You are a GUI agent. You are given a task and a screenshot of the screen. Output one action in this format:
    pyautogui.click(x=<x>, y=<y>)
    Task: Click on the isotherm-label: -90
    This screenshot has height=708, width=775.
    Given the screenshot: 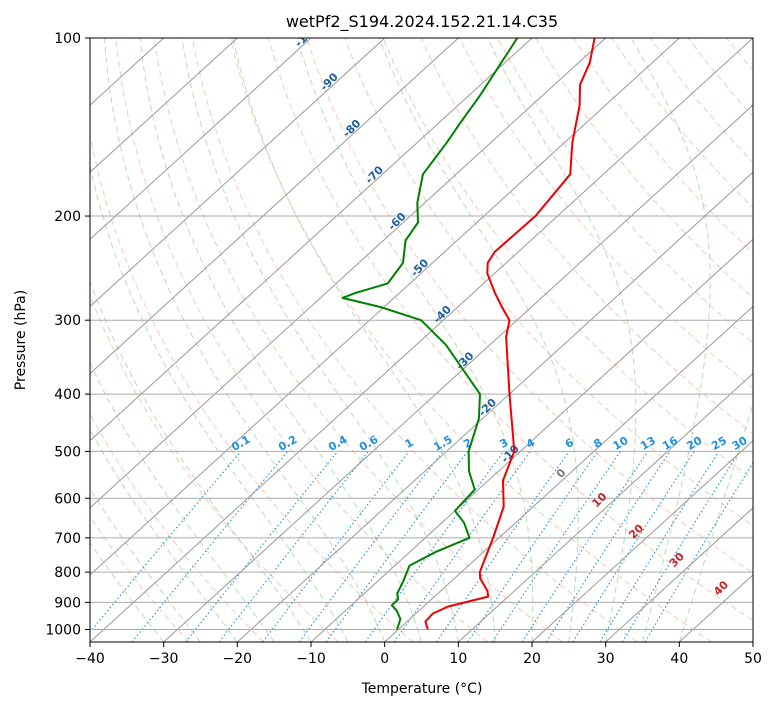 What is the action you would take?
    pyautogui.click(x=329, y=81)
    